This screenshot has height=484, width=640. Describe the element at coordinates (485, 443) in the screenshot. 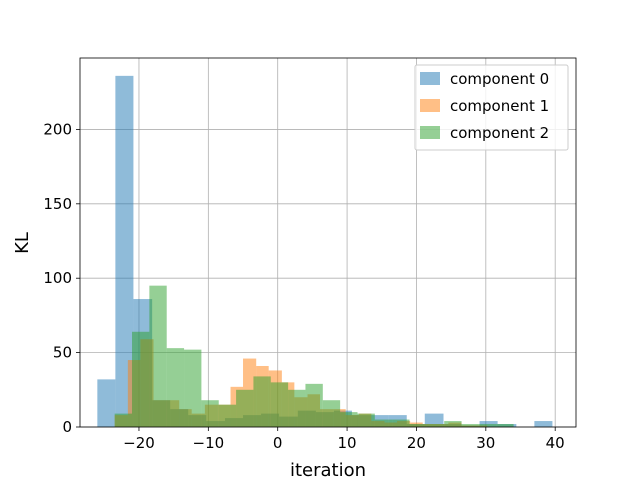

I see `x-tick-label: 30` at that location.